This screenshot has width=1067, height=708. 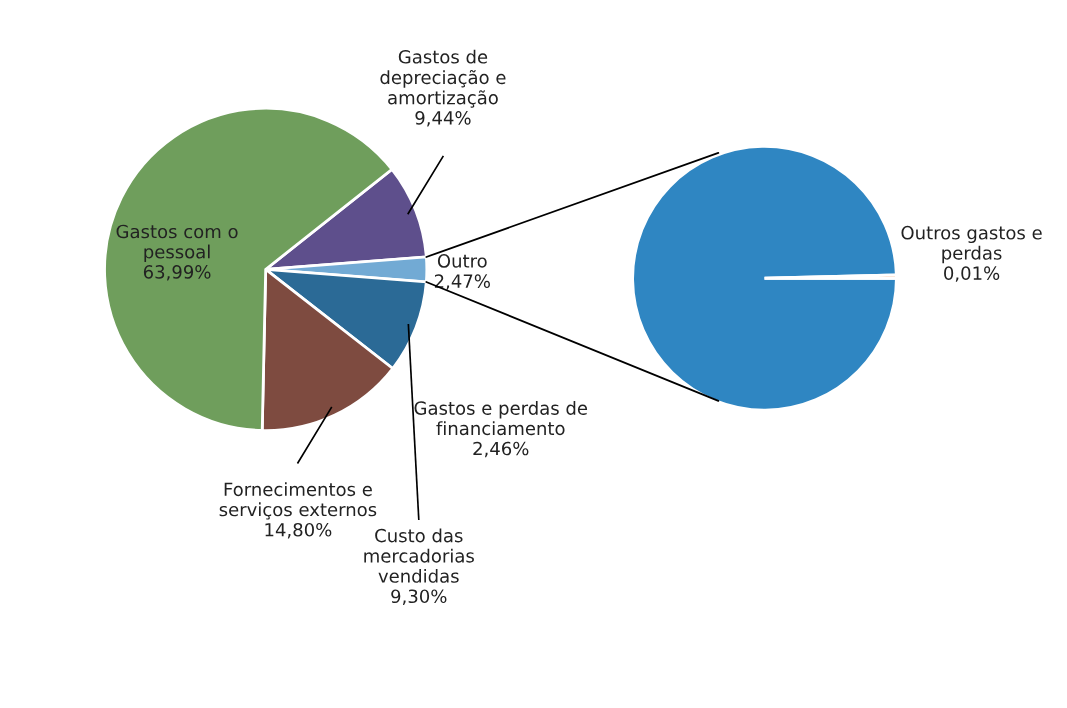 What do you see at coordinates (443, 119) in the screenshot?
I see `data-label: 9,44%` at bounding box center [443, 119].